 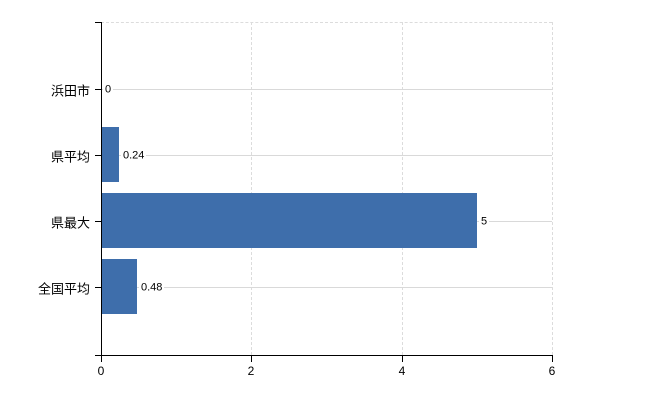 I want to click on y-axis-line, so click(x=101, y=188).